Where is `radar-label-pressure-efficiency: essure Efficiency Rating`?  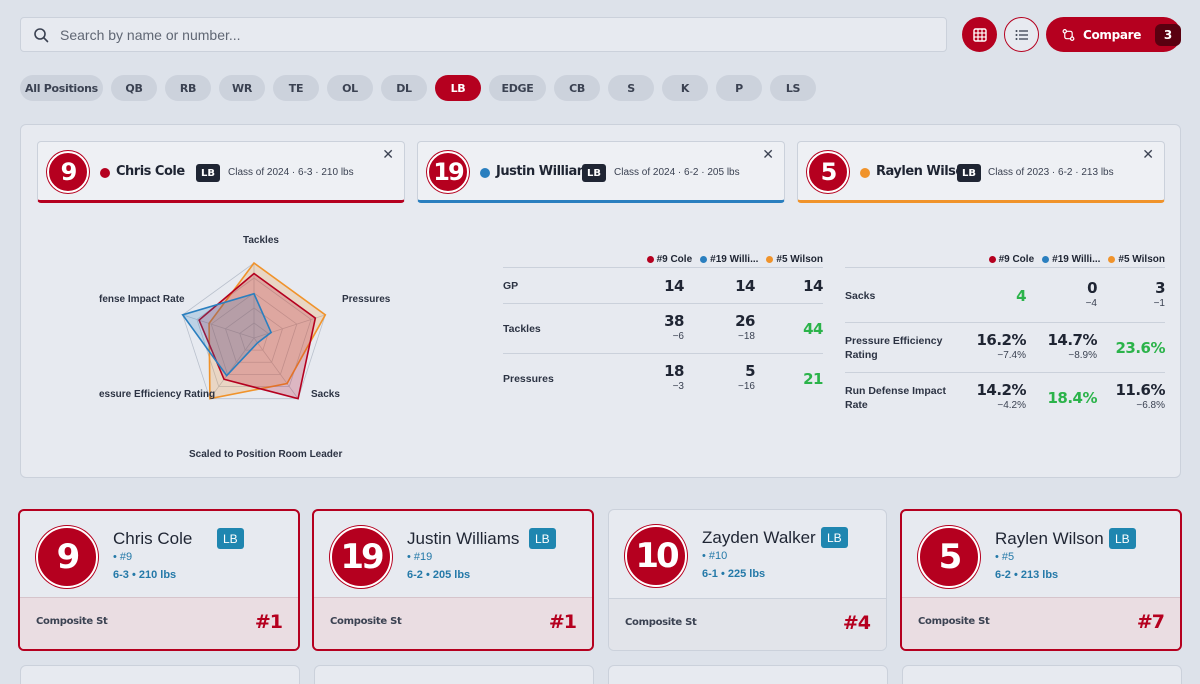
radar-label-pressure-efficiency: essure Efficiency Rating is located at coordinates (157, 394).